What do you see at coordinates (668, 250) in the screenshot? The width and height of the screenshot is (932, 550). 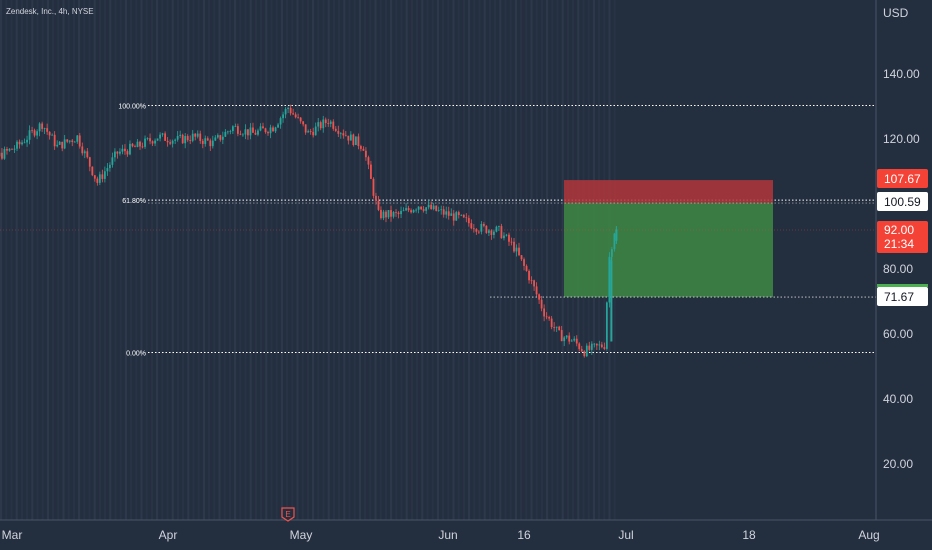 I see `take-profit-zone` at bounding box center [668, 250].